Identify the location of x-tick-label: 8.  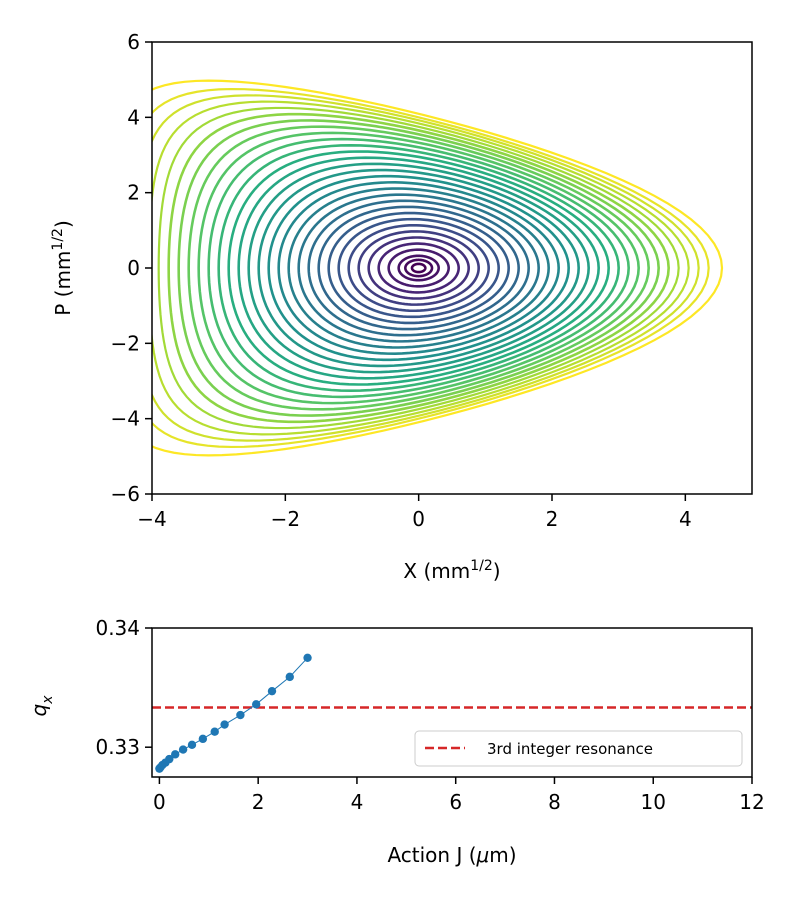
(554, 802).